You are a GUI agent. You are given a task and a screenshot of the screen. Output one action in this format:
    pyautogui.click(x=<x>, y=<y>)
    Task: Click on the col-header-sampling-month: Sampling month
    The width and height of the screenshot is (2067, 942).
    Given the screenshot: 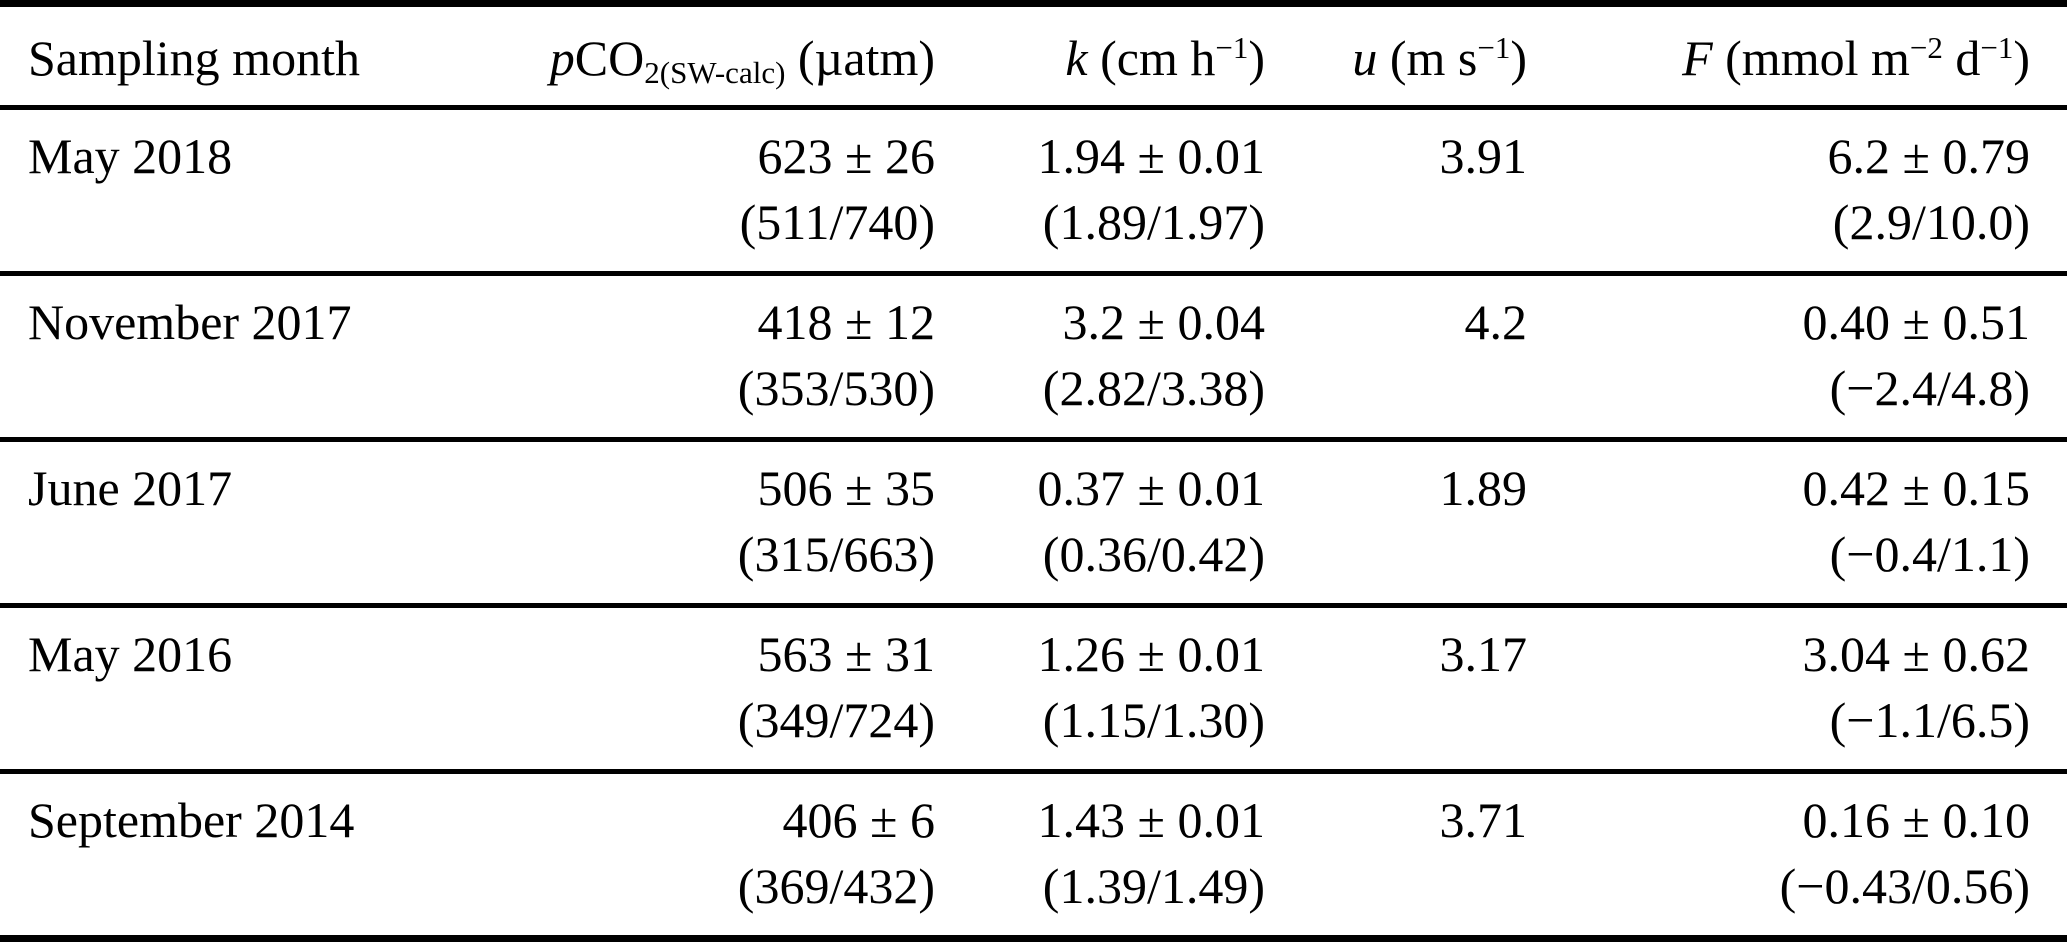 What is the action you would take?
    pyautogui.click(x=220, y=56)
    